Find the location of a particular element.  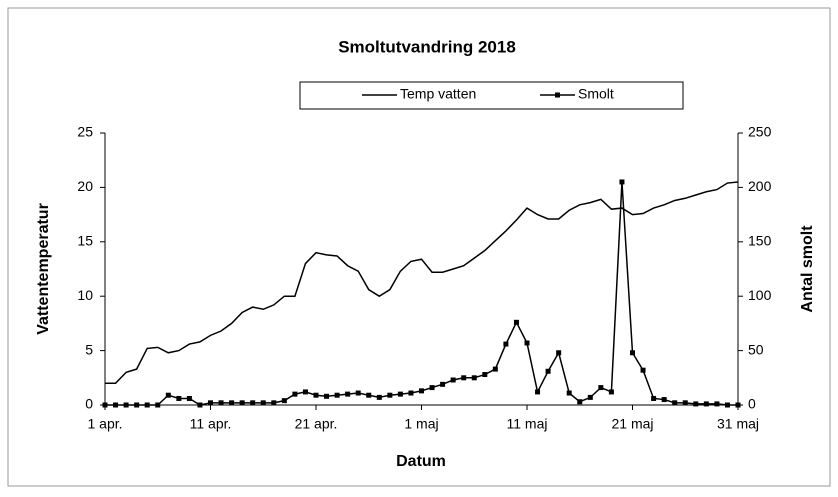

y2-axis-label: Antal smolt is located at coordinates (807, 269).